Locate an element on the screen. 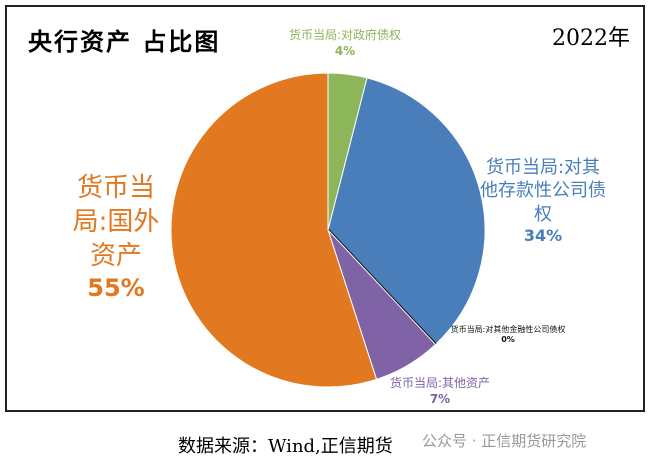 The height and width of the screenshot is (466, 652). category-label: 货币当局:对政府债权 is located at coordinates (345, 35).